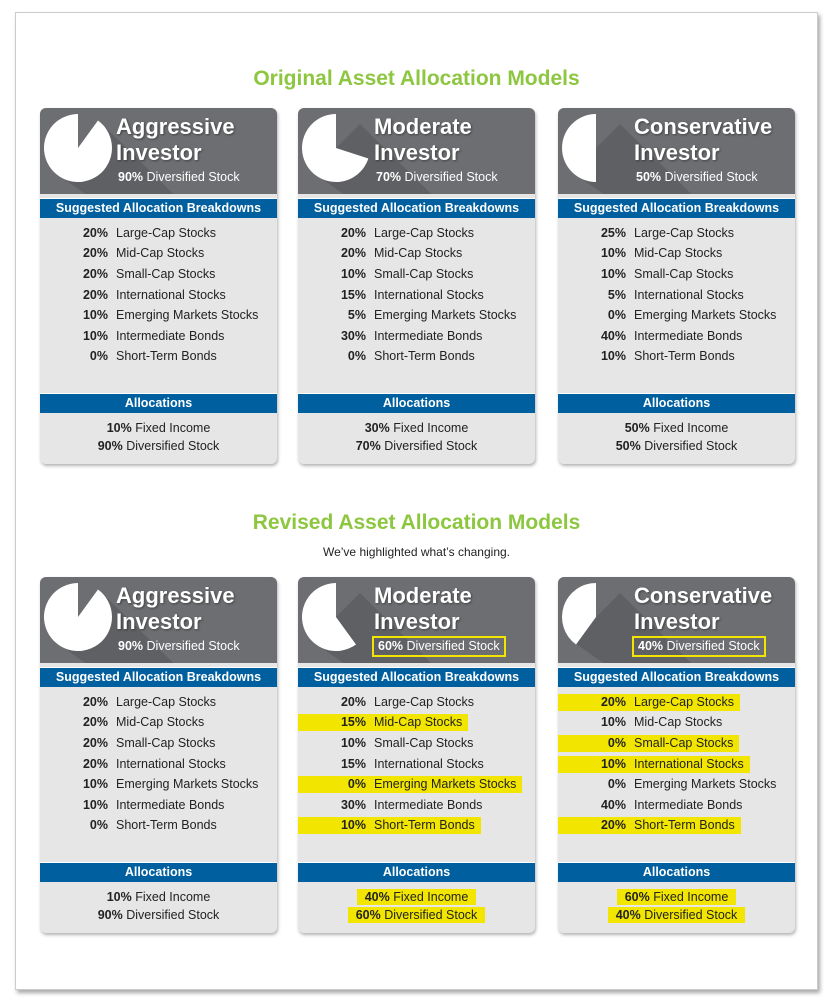 This screenshot has width=833, height=999. Describe the element at coordinates (431, 897) in the screenshot. I see `allocation-label: Fixed Income` at that location.